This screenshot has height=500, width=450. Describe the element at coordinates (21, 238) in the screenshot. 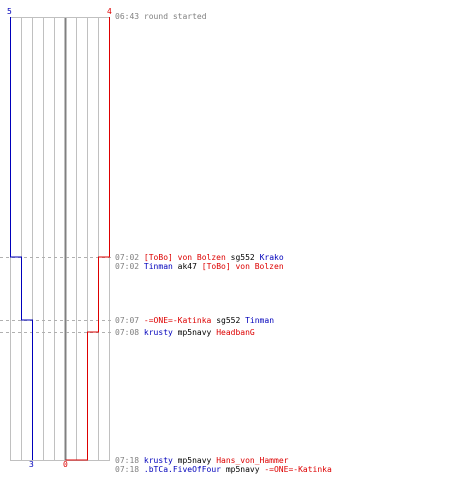

I see `blue-team-alive-line` at that location.